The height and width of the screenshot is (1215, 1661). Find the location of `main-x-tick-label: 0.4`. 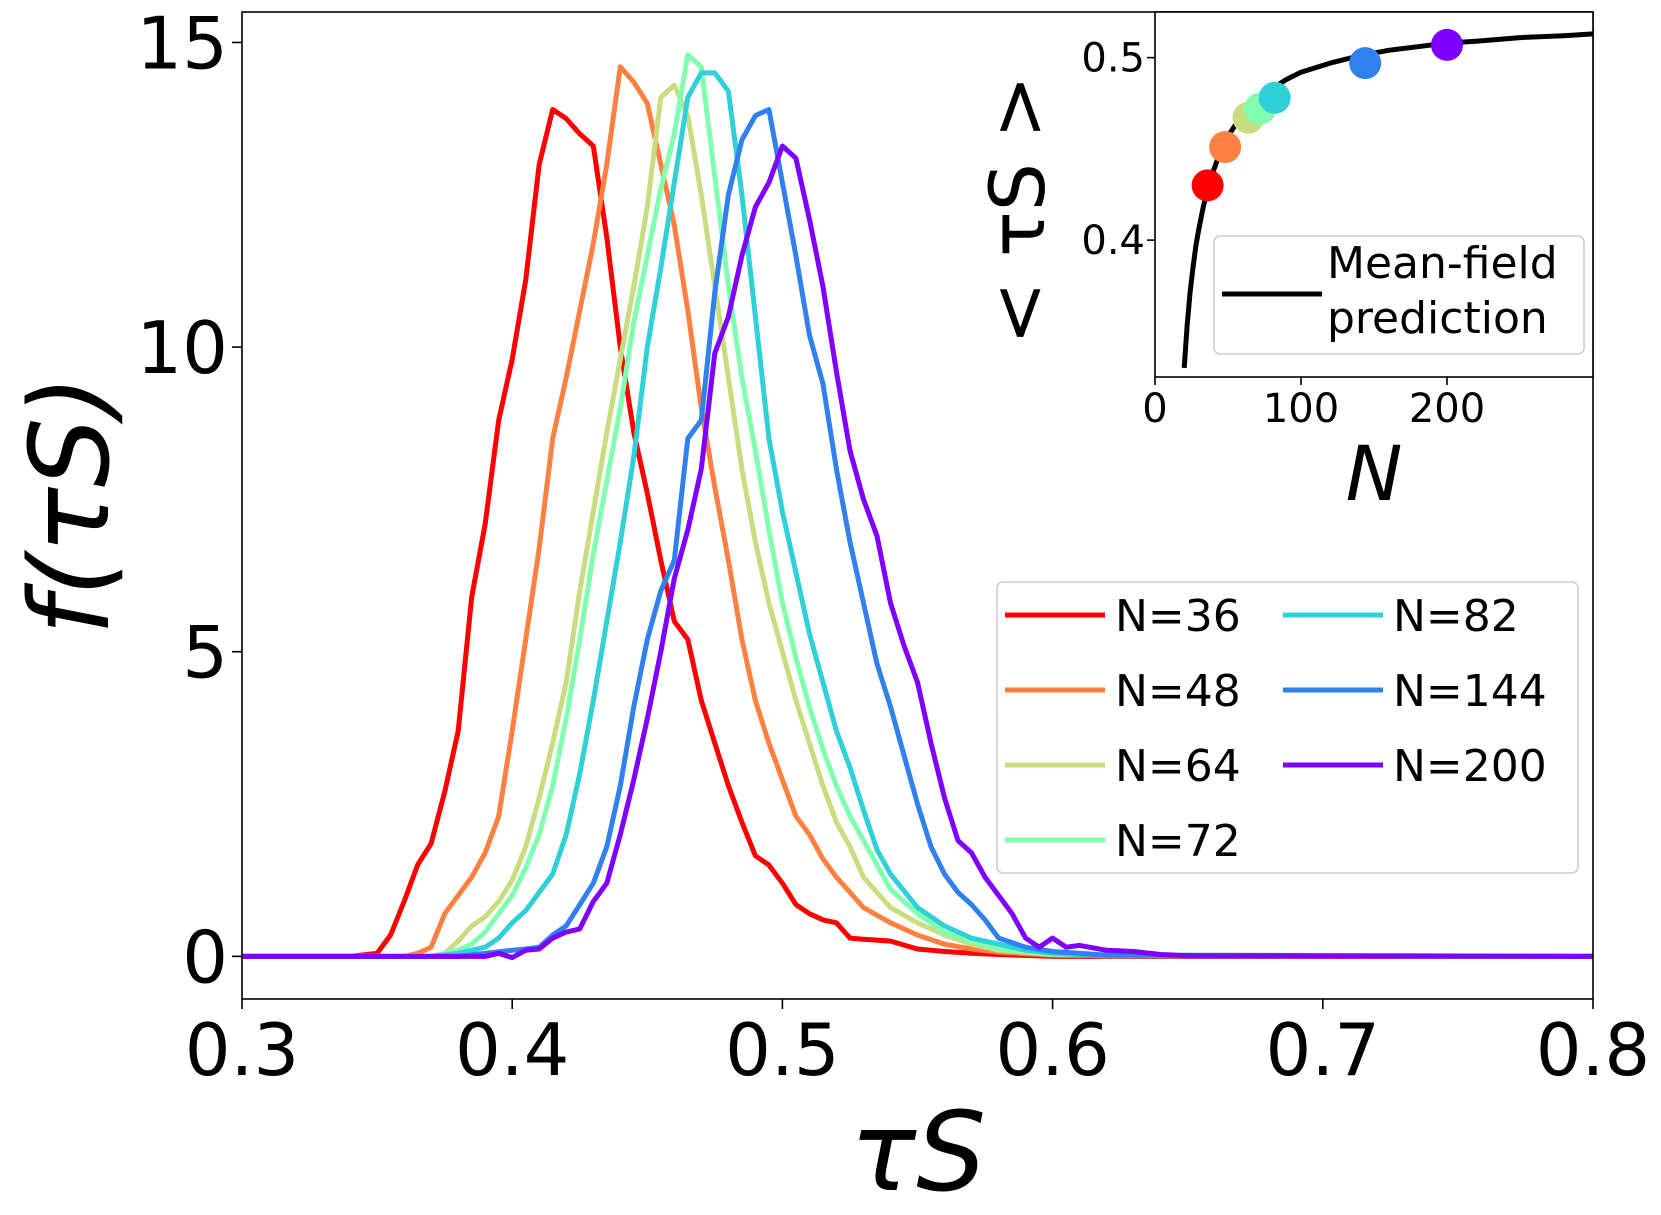

main-x-tick-label: 0.4 is located at coordinates (512, 1050).